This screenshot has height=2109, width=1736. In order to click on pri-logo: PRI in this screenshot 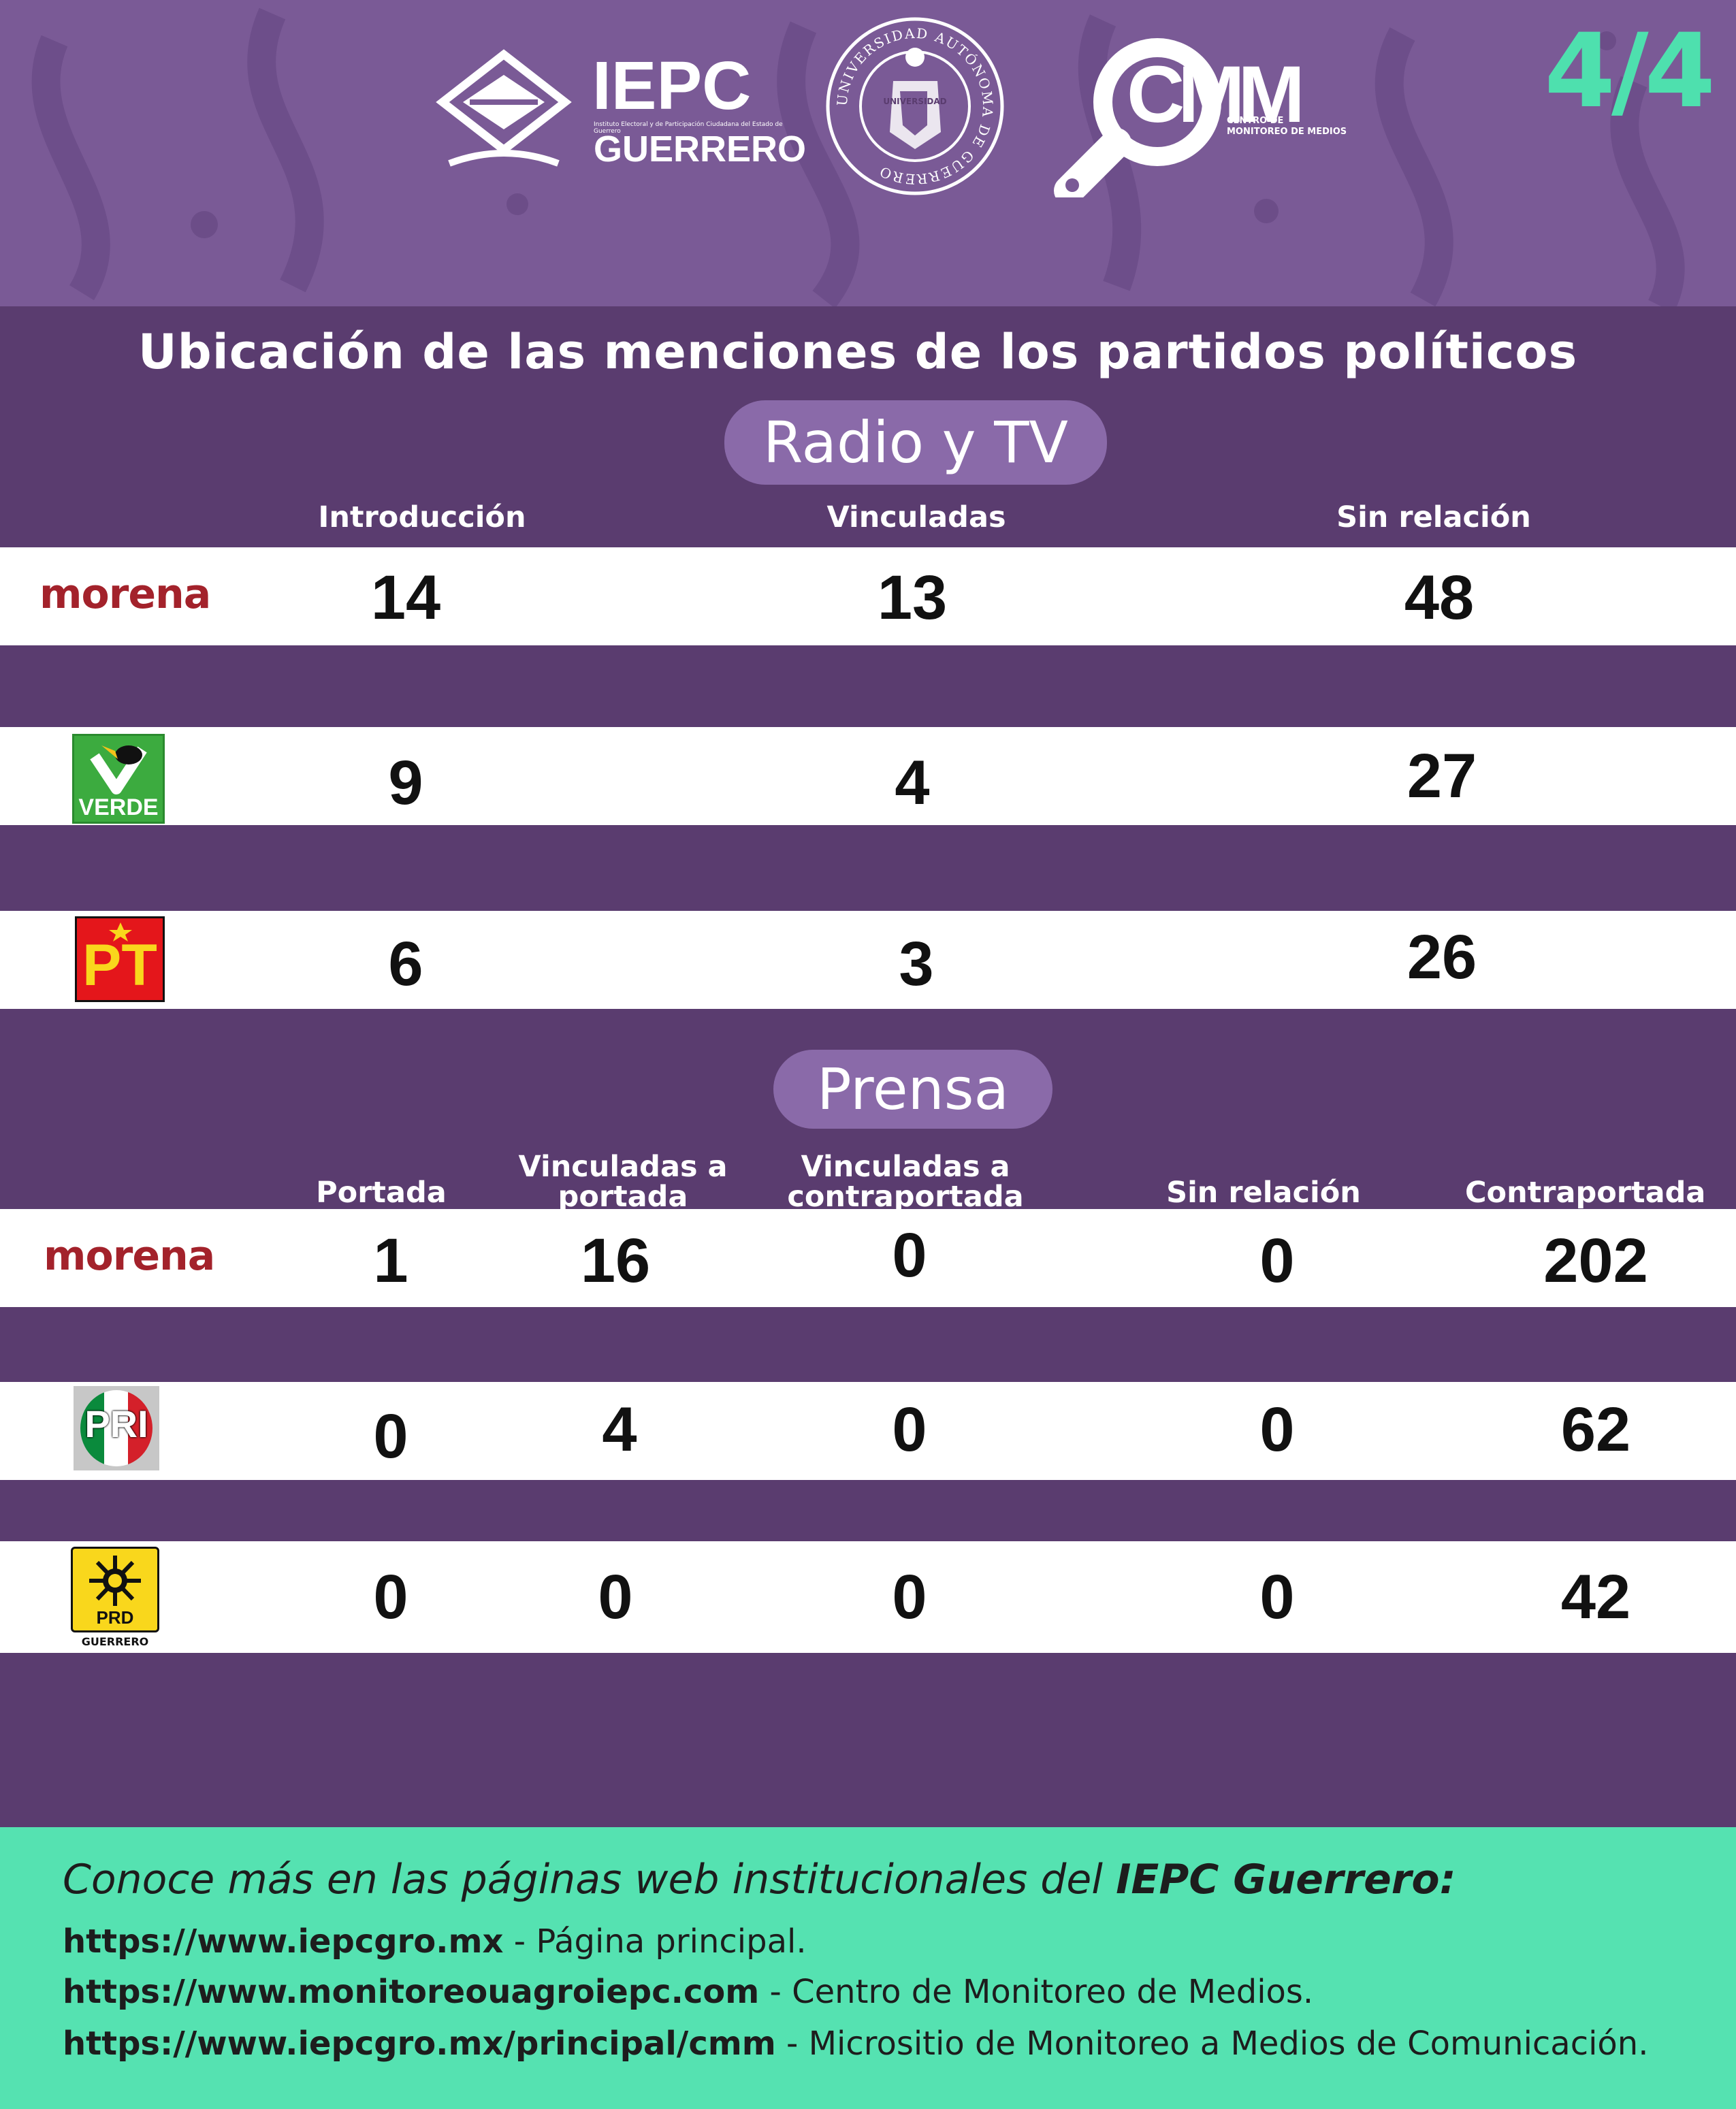, I will do `click(116, 1428)`.